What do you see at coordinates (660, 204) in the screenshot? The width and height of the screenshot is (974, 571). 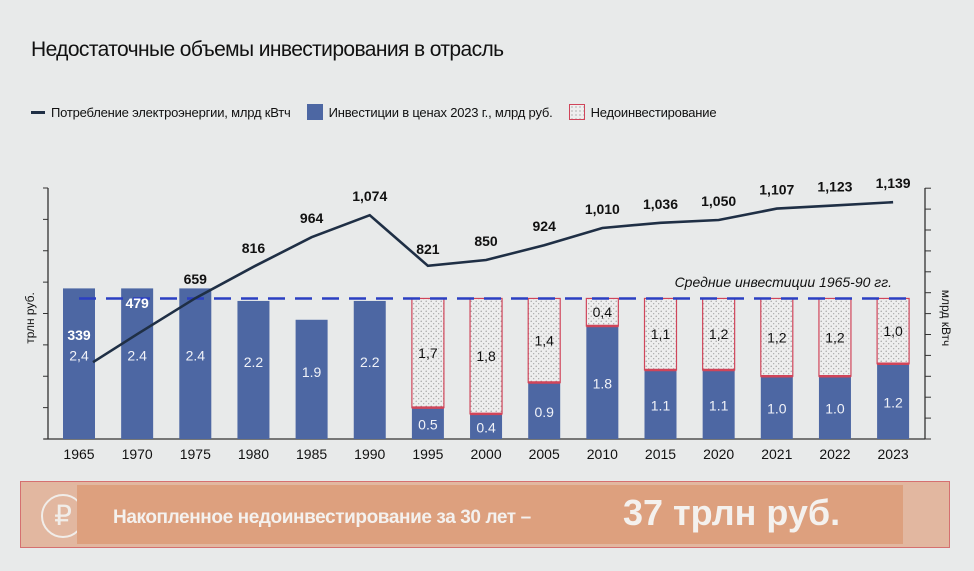 I see `consumption-label: 1,036` at bounding box center [660, 204].